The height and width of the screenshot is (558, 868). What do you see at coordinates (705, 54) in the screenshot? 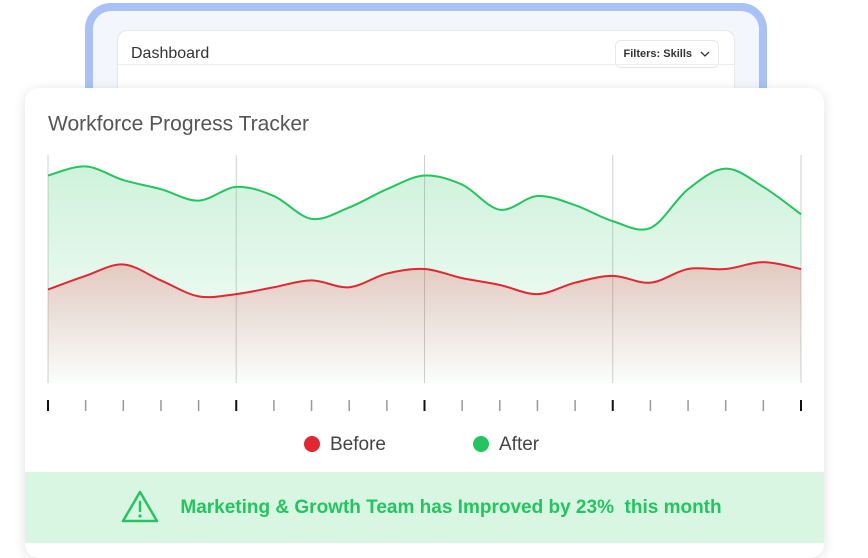
I see `chevron-icon` at bounding box center [705, 54].